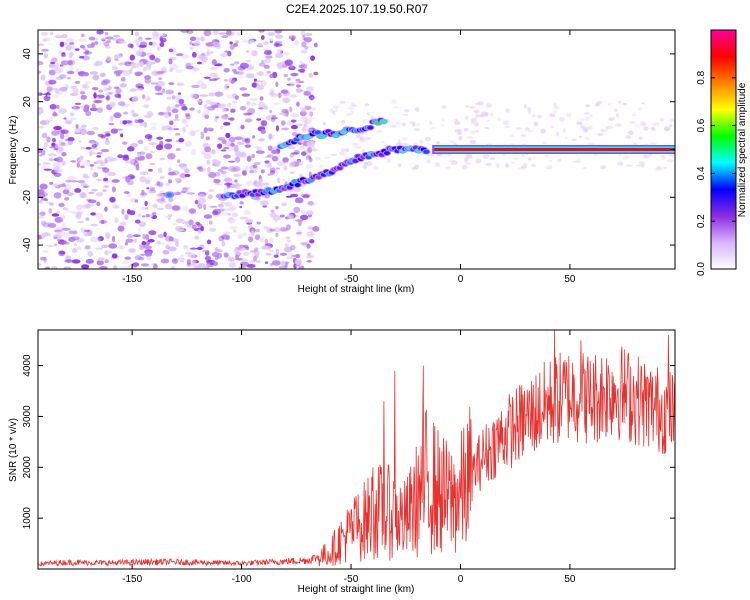 Image resolution: width=750 pixels, height=600 pixels. I want to click on feature-blob, so click(386, 153).